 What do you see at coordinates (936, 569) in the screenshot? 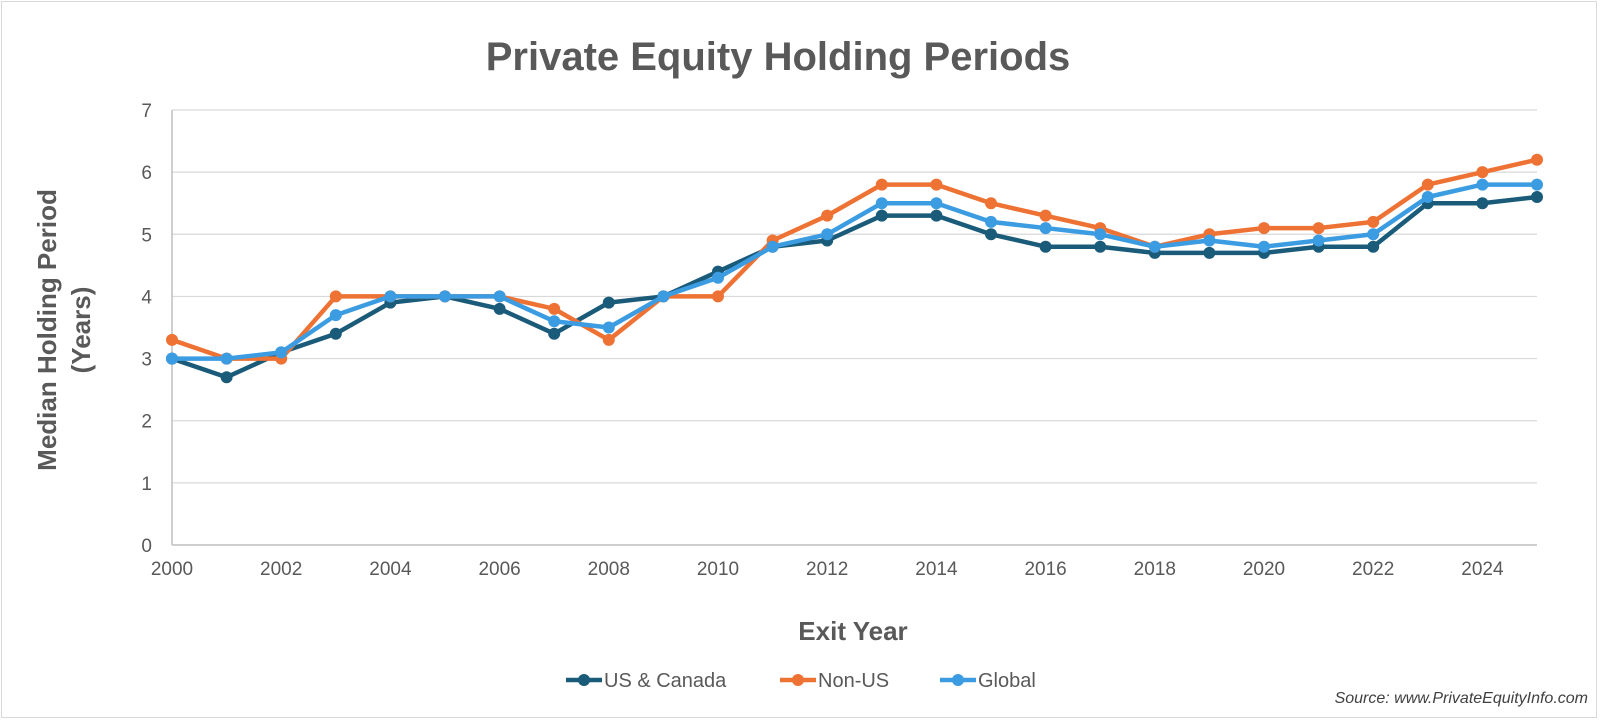
I see `x-tick-label: 2014` at bounding box center [936, 569].